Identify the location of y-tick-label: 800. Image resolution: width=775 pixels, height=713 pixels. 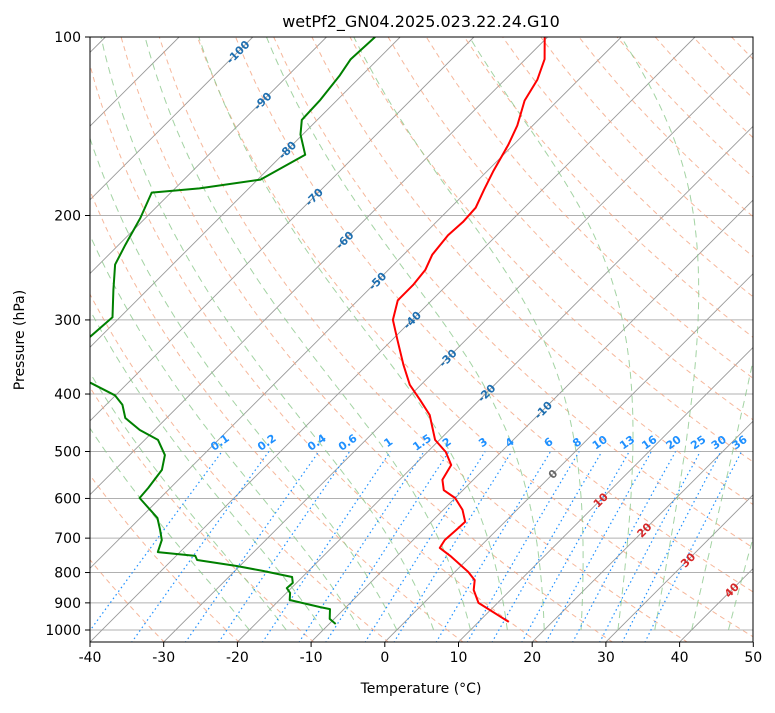
(67, 574).